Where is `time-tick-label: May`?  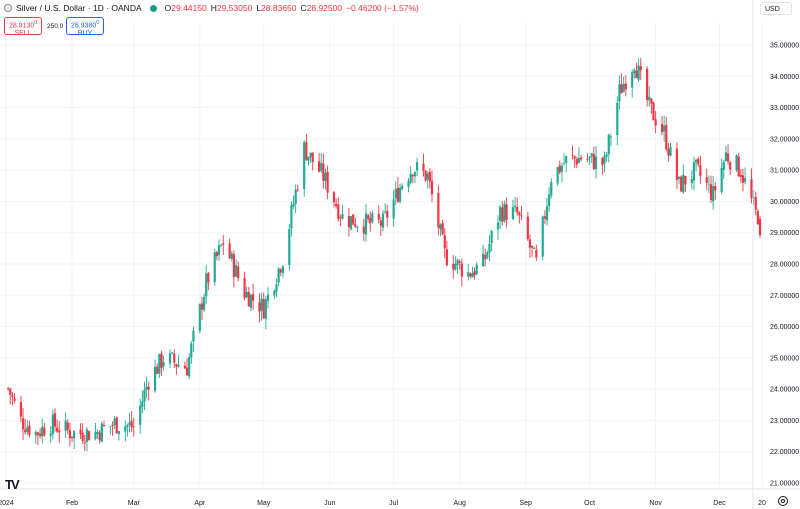 time-tick-label: May is located at coordinates (264, 503).